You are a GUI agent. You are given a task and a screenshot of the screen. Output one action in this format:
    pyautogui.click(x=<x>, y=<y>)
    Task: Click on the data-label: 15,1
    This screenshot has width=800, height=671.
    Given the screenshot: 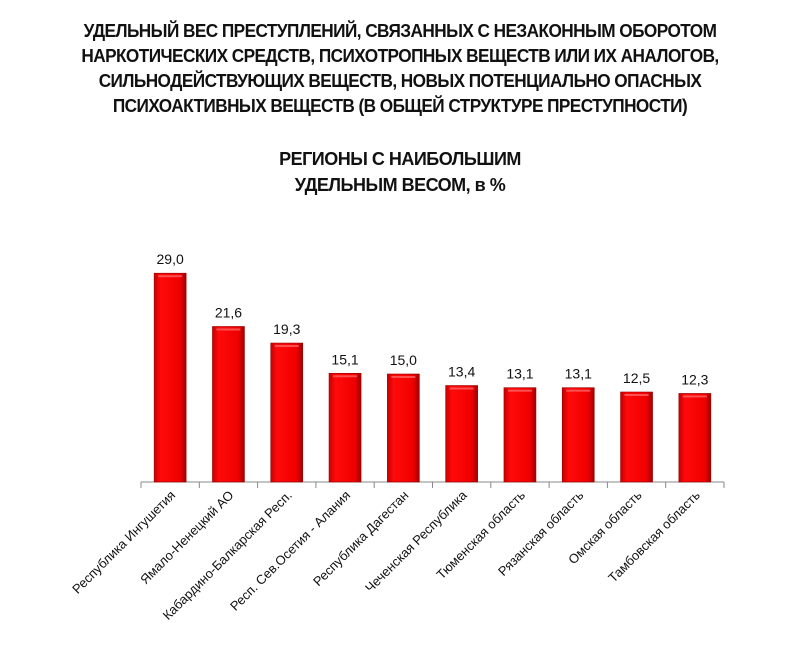 What is the action you would take?
    pyautogui.click(x=344, y=359)
    